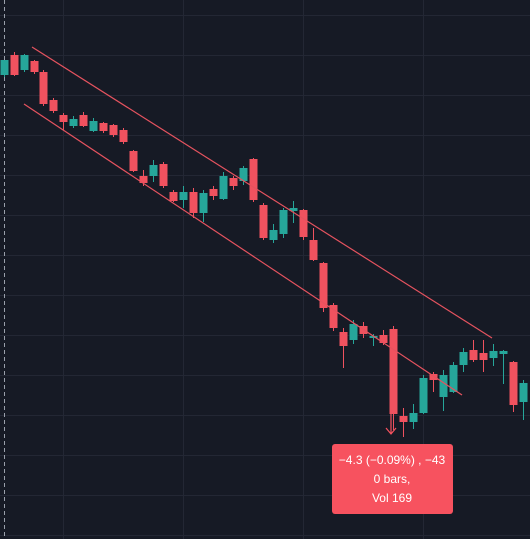 The width and height of the screenshot is (530, 539). Describe the element at coordinates (391, 424) in the screenshot. I see `measure-arrow` at that location.